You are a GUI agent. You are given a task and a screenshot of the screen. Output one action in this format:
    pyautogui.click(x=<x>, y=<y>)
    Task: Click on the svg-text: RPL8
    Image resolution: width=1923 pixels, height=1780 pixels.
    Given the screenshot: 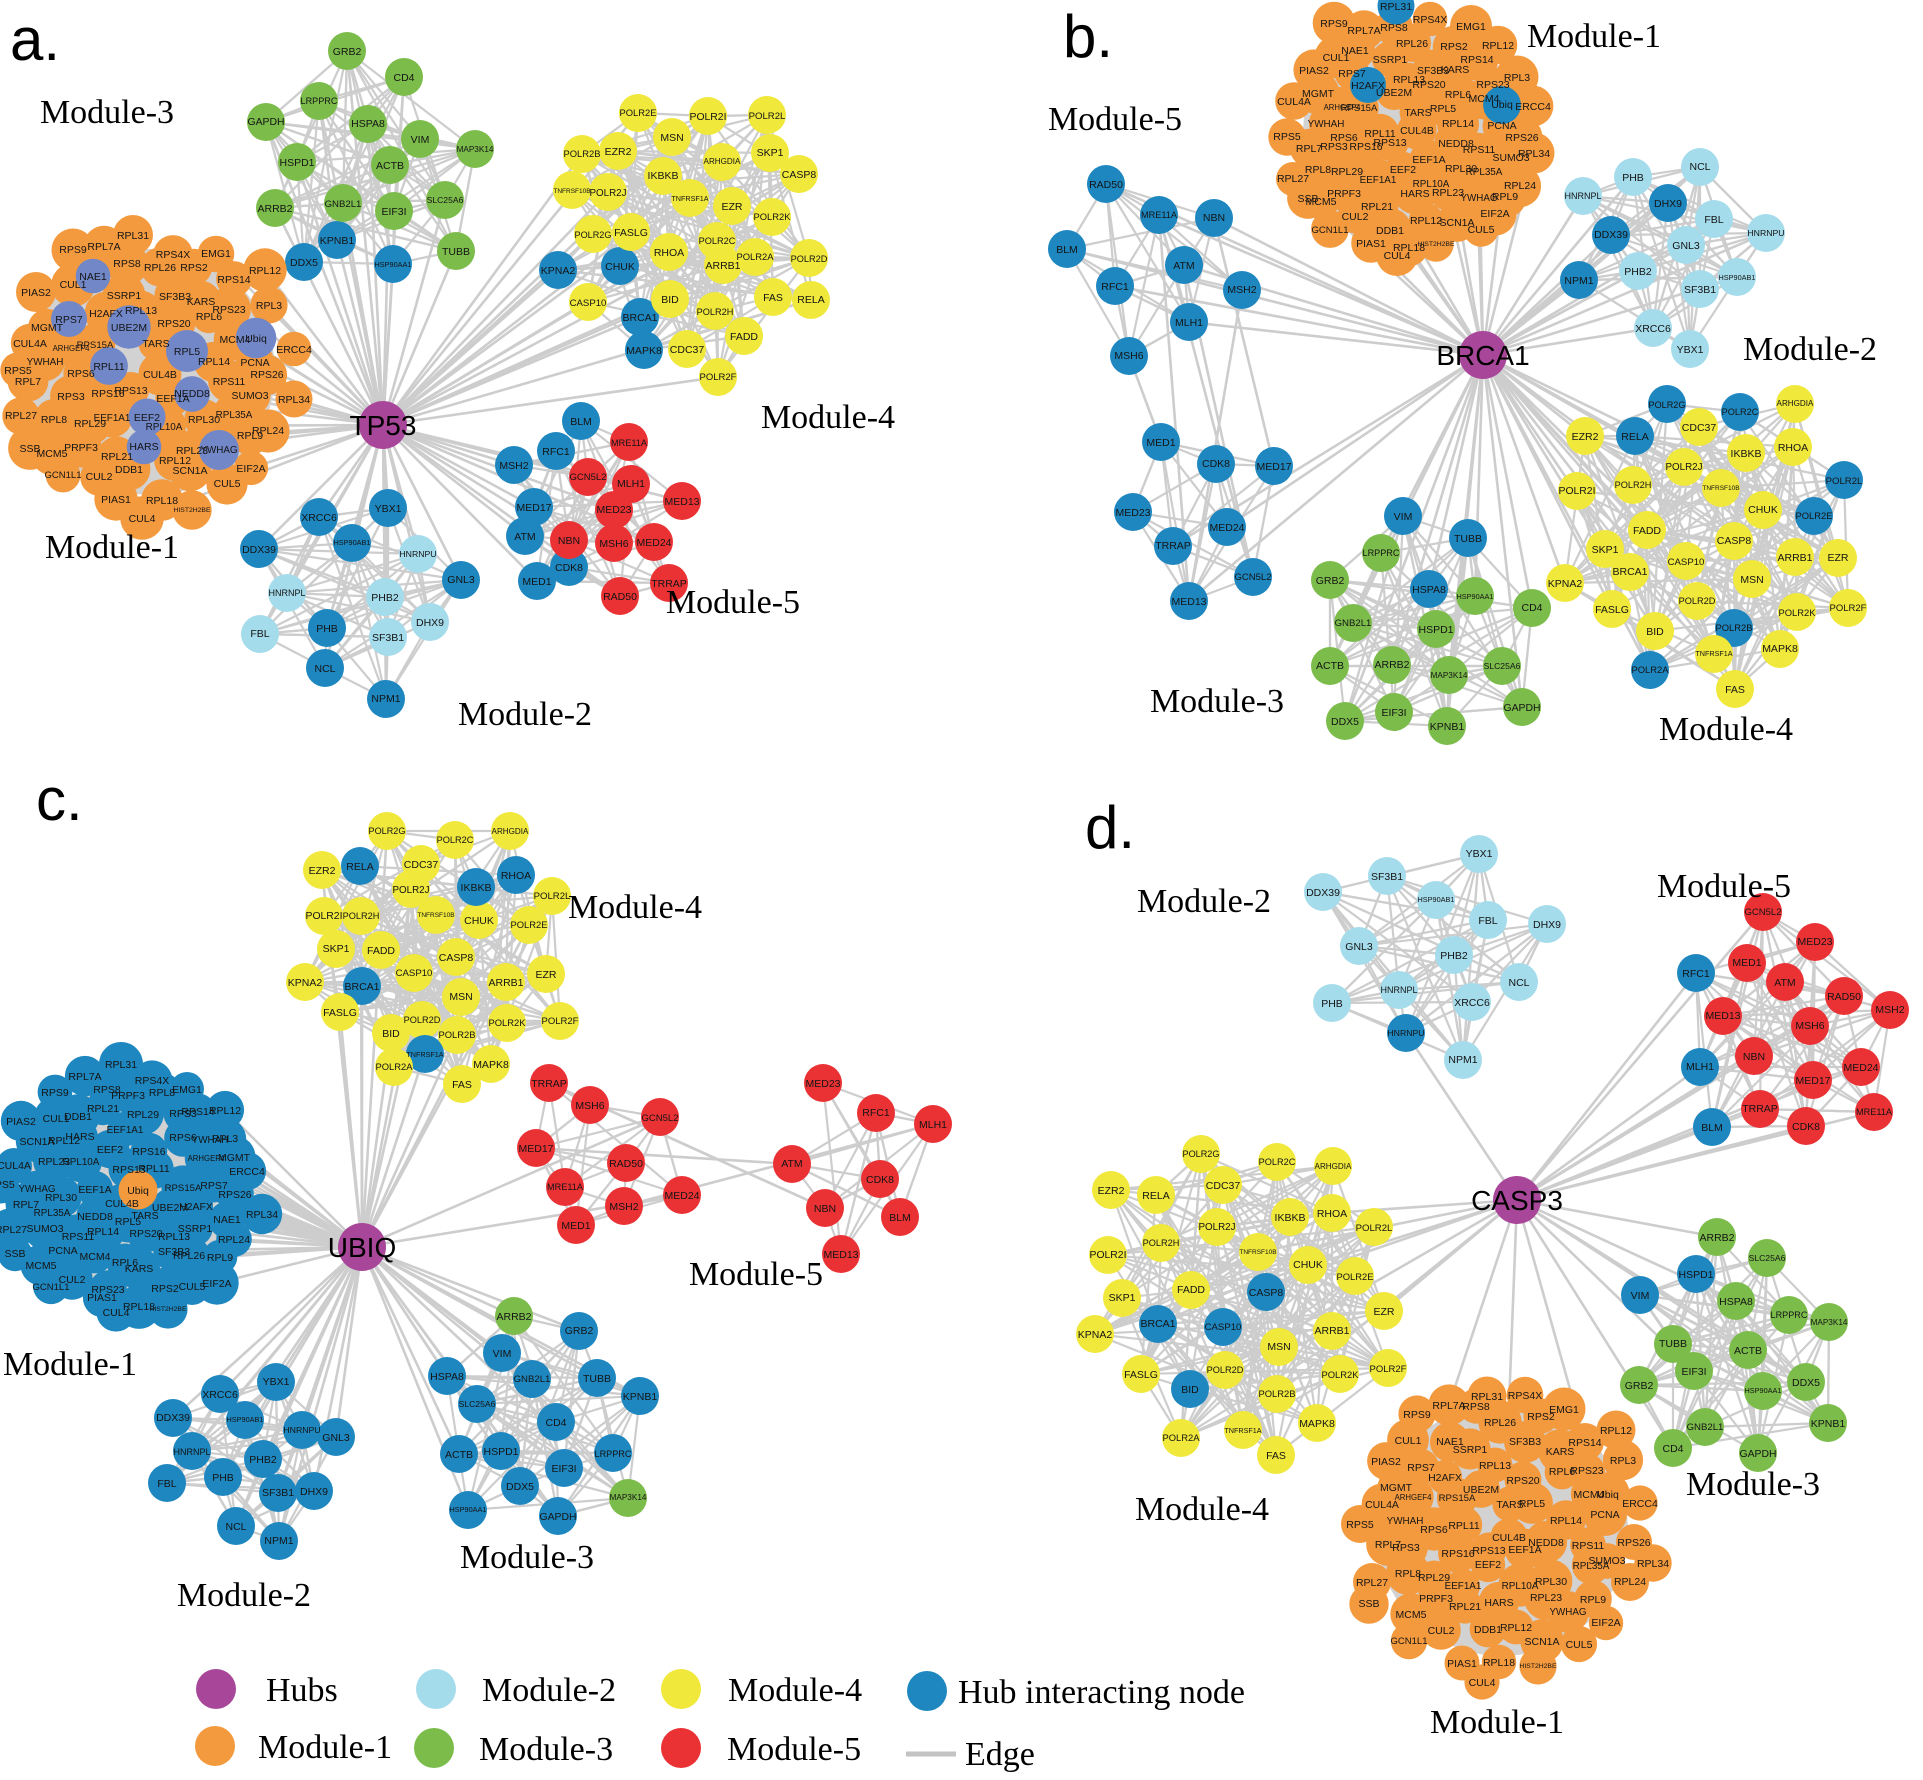 What is the action you would take?
    pyautogui.click(x=162, y=1093)
    